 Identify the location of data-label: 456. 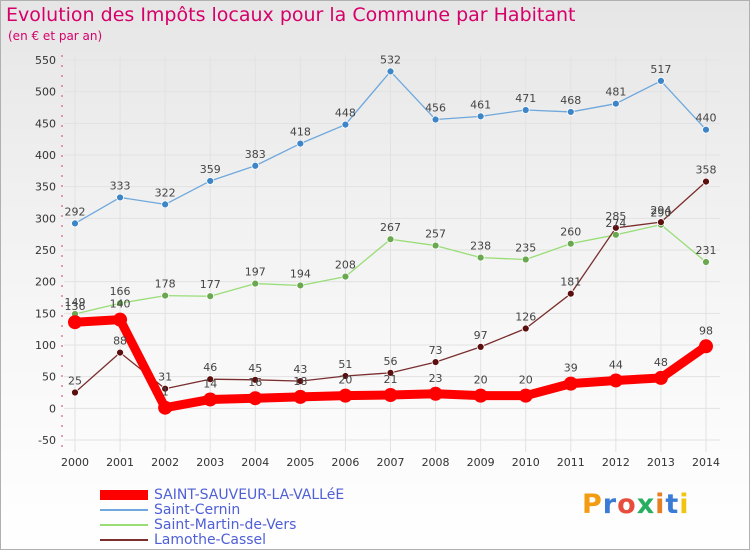
(435, 108).